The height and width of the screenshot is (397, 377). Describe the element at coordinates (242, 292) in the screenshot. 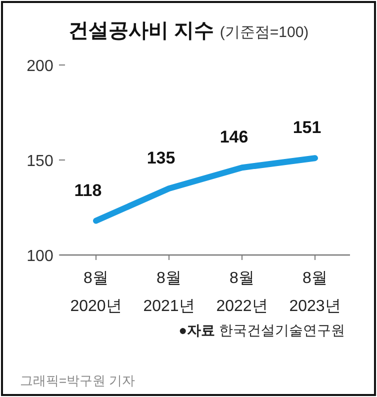

I see `x-tick-label: 8월 2022년` at that location.